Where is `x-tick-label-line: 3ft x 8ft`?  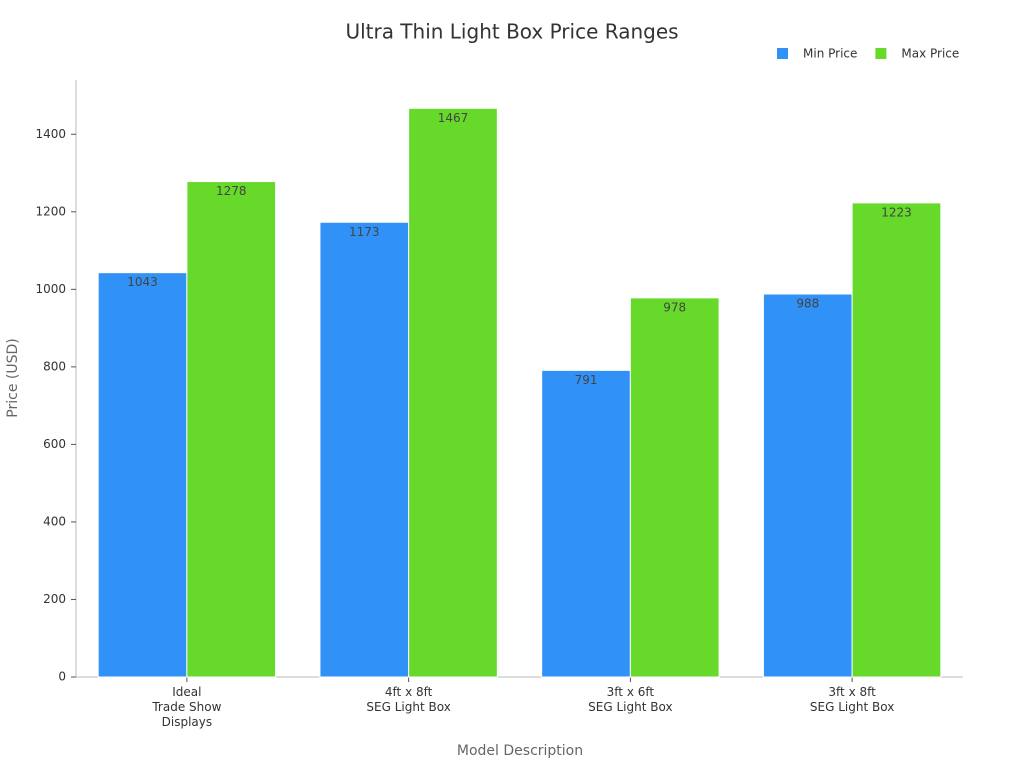 x-tick-label-line: 3ft x 8ft is located at coordinates (852, 692).